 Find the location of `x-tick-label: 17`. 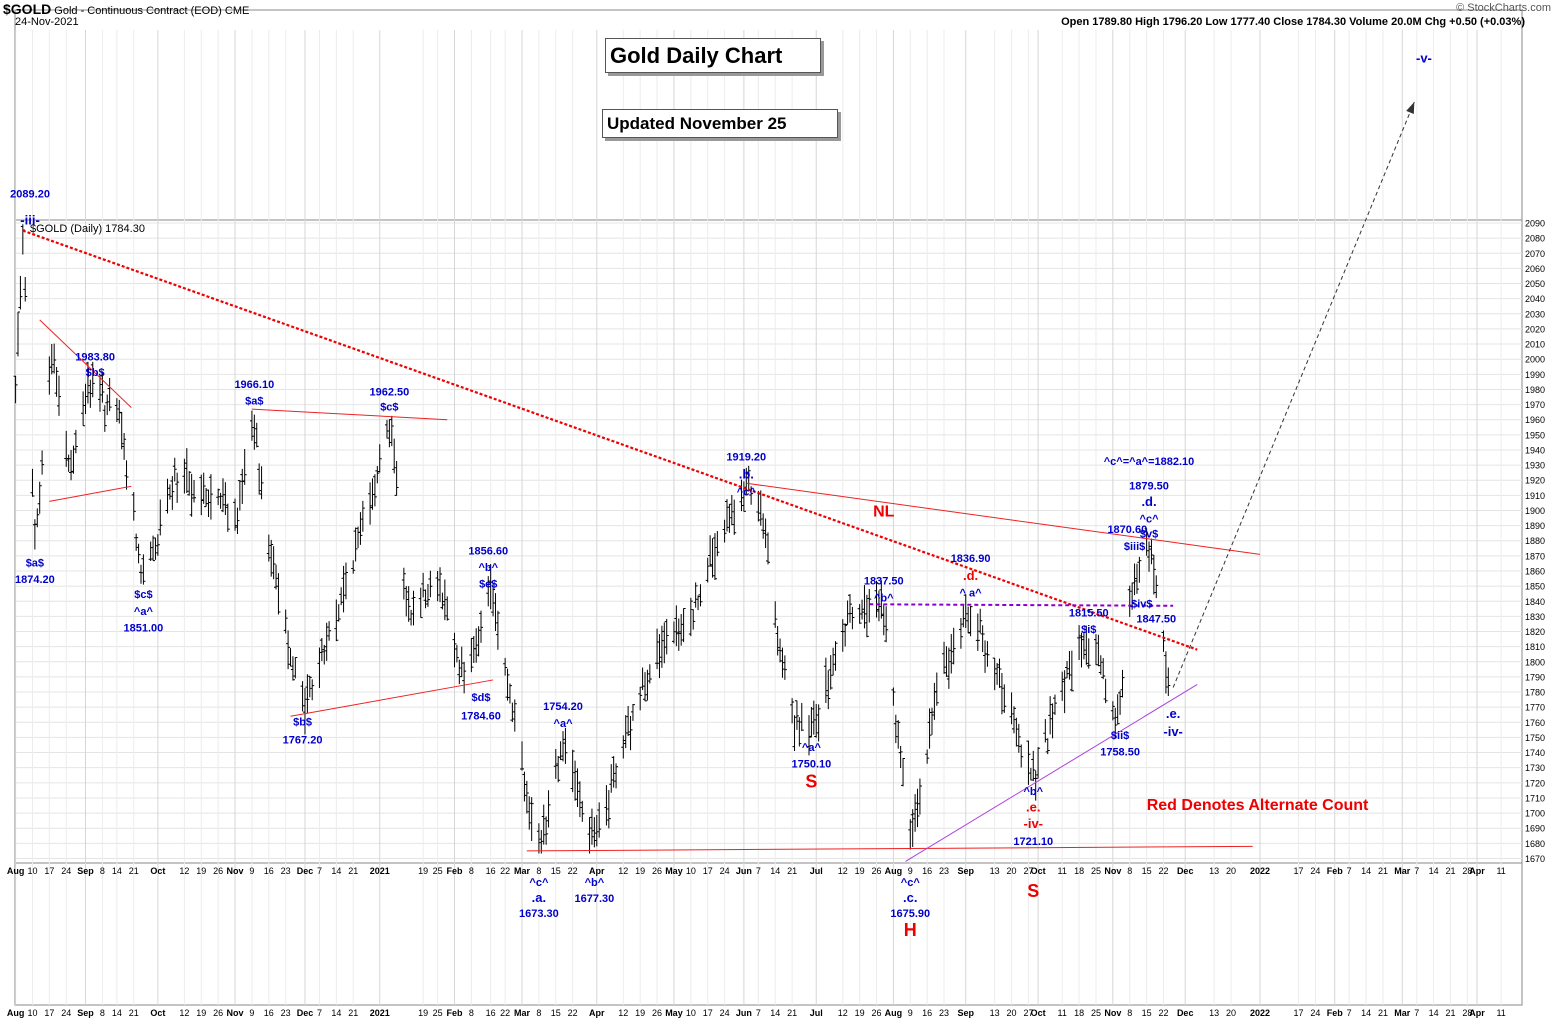

x-tick-label: 17 is located at coordinates (1299, 871).